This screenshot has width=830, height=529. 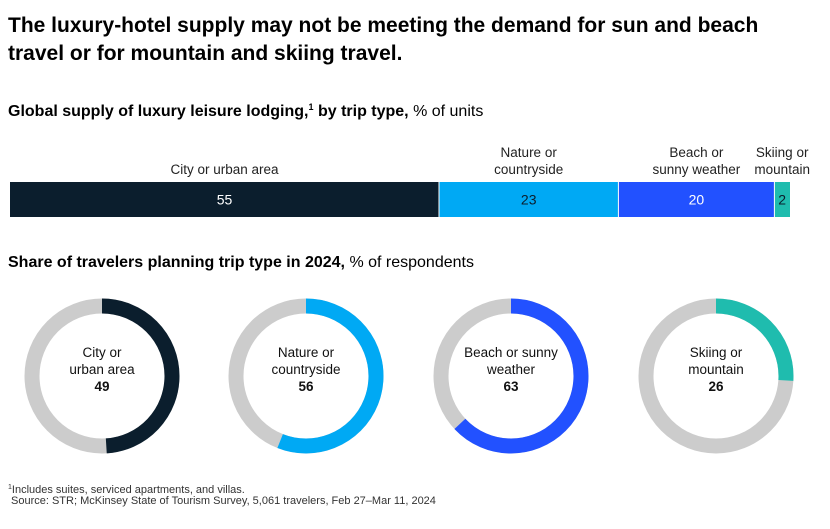 I want to click on footnote-mark: 1, so click(x=10, y=487).